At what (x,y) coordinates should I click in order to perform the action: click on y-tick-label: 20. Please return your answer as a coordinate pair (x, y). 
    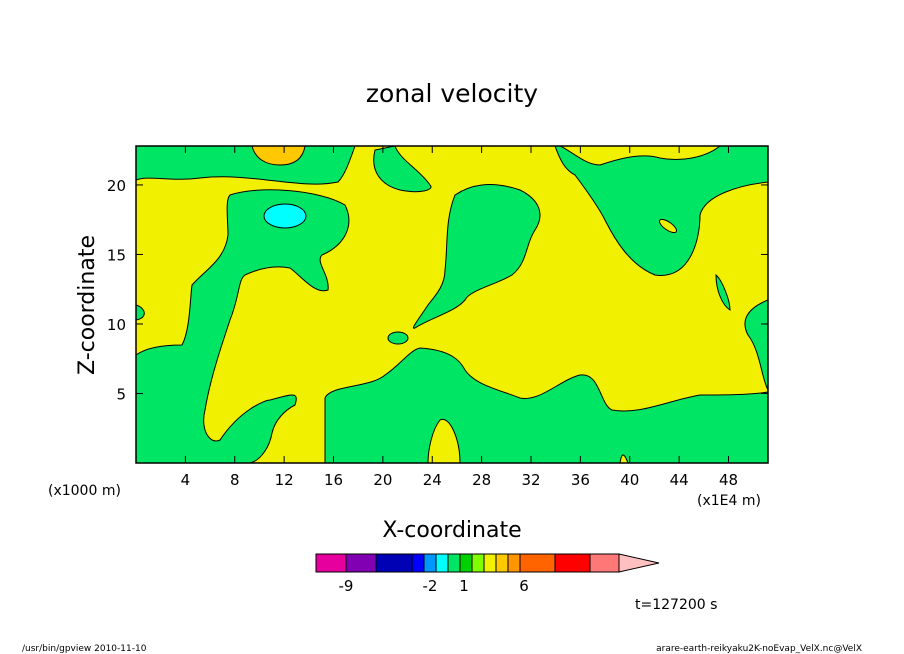
    Looking at the image, I should click on (116, 186).